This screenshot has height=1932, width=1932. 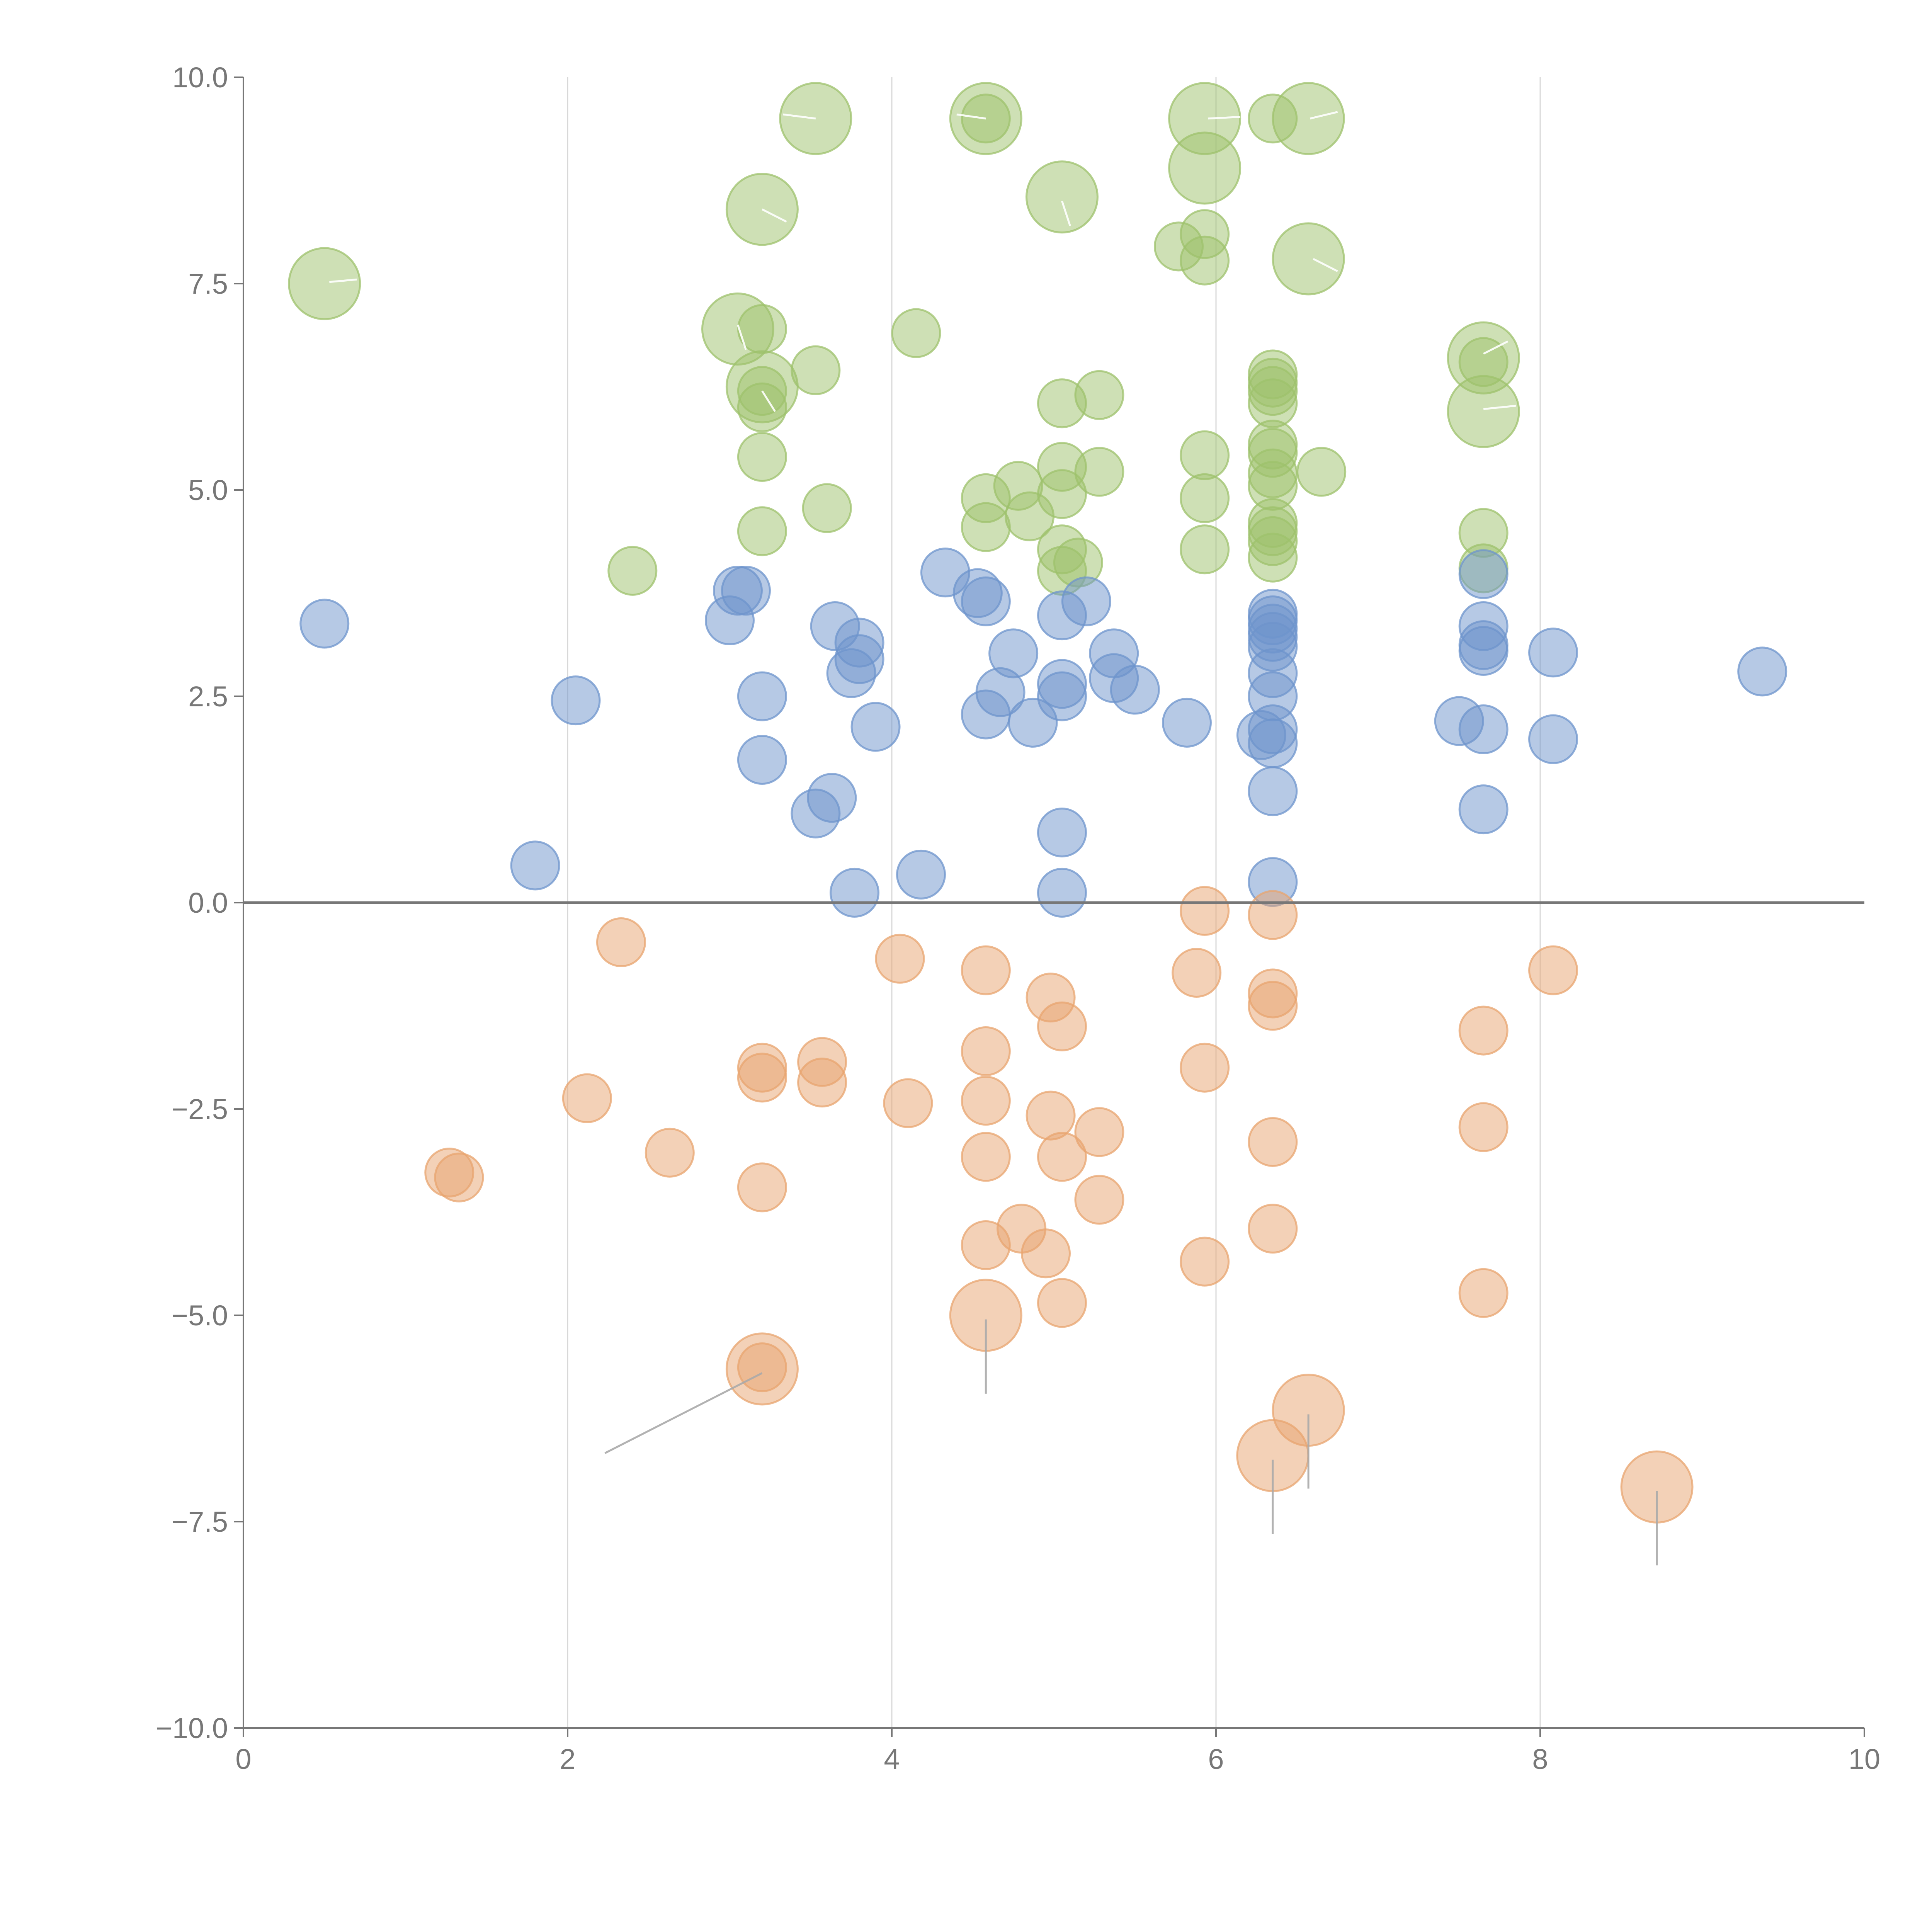 I want to click on x-tick-label: 8, so click(x=1540, y=1759).